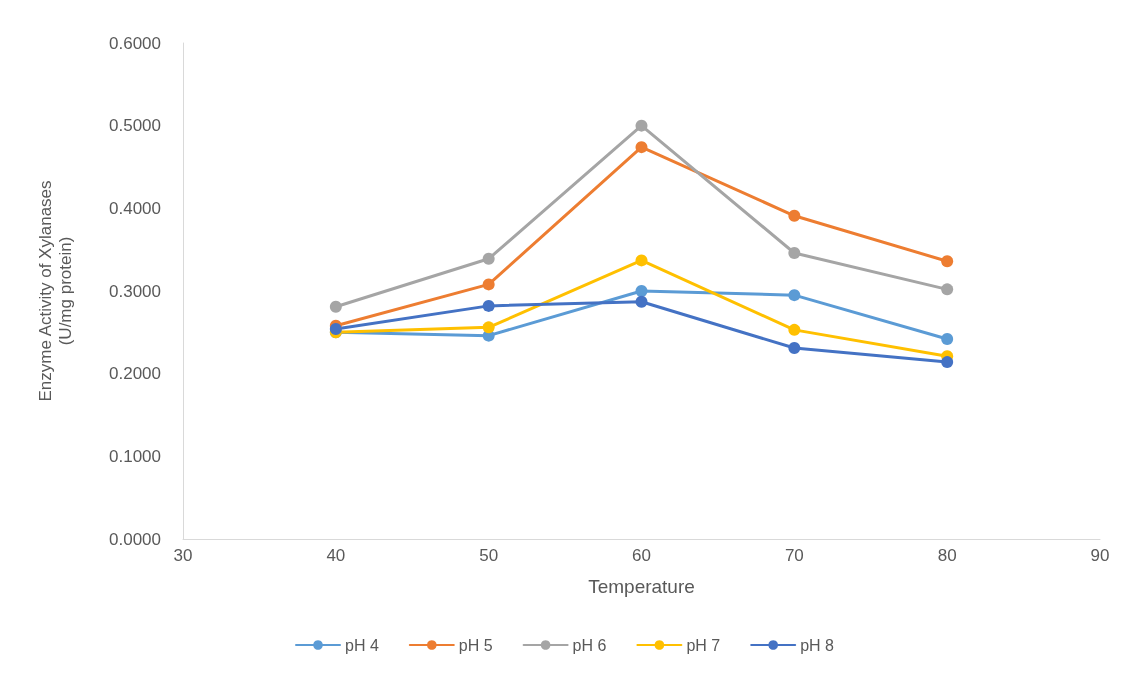  Describe the element at coordinates (183, 555) in the screenshot. I see `x-tick-label: 30` at that location.